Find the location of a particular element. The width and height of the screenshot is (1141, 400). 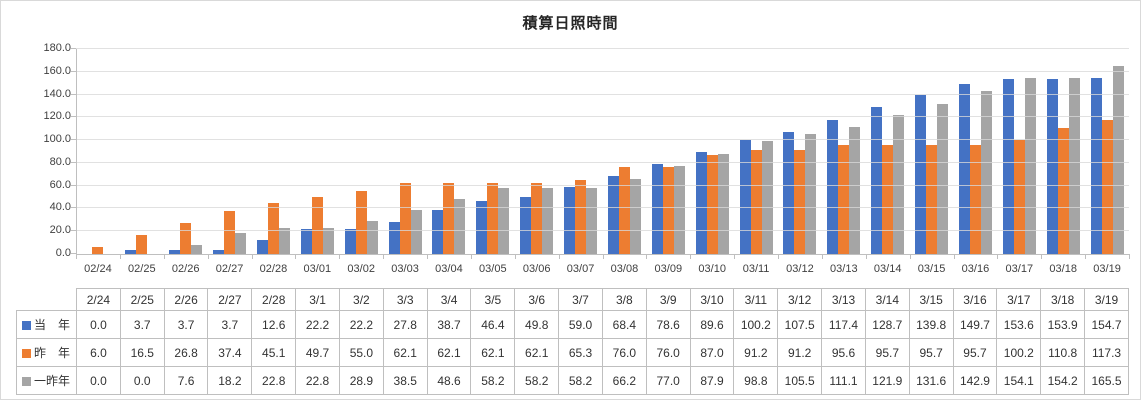

table-value-cell: 100.2 is located at coordinates (756, 324).